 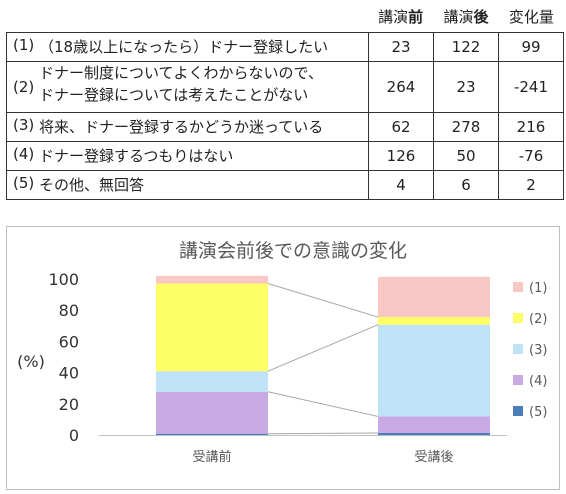 What do you see at coordinates (401, 185) in the screenshot?
I see `before-value: 4` at bounding box center [401, 185].